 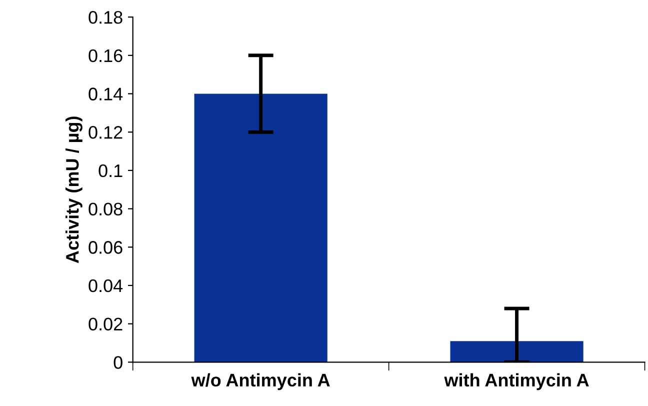 What do you see at coordinates (105, 247) in the screenshot?
I see `y-tick-label: 0.06` at bounding box center [105, 247].